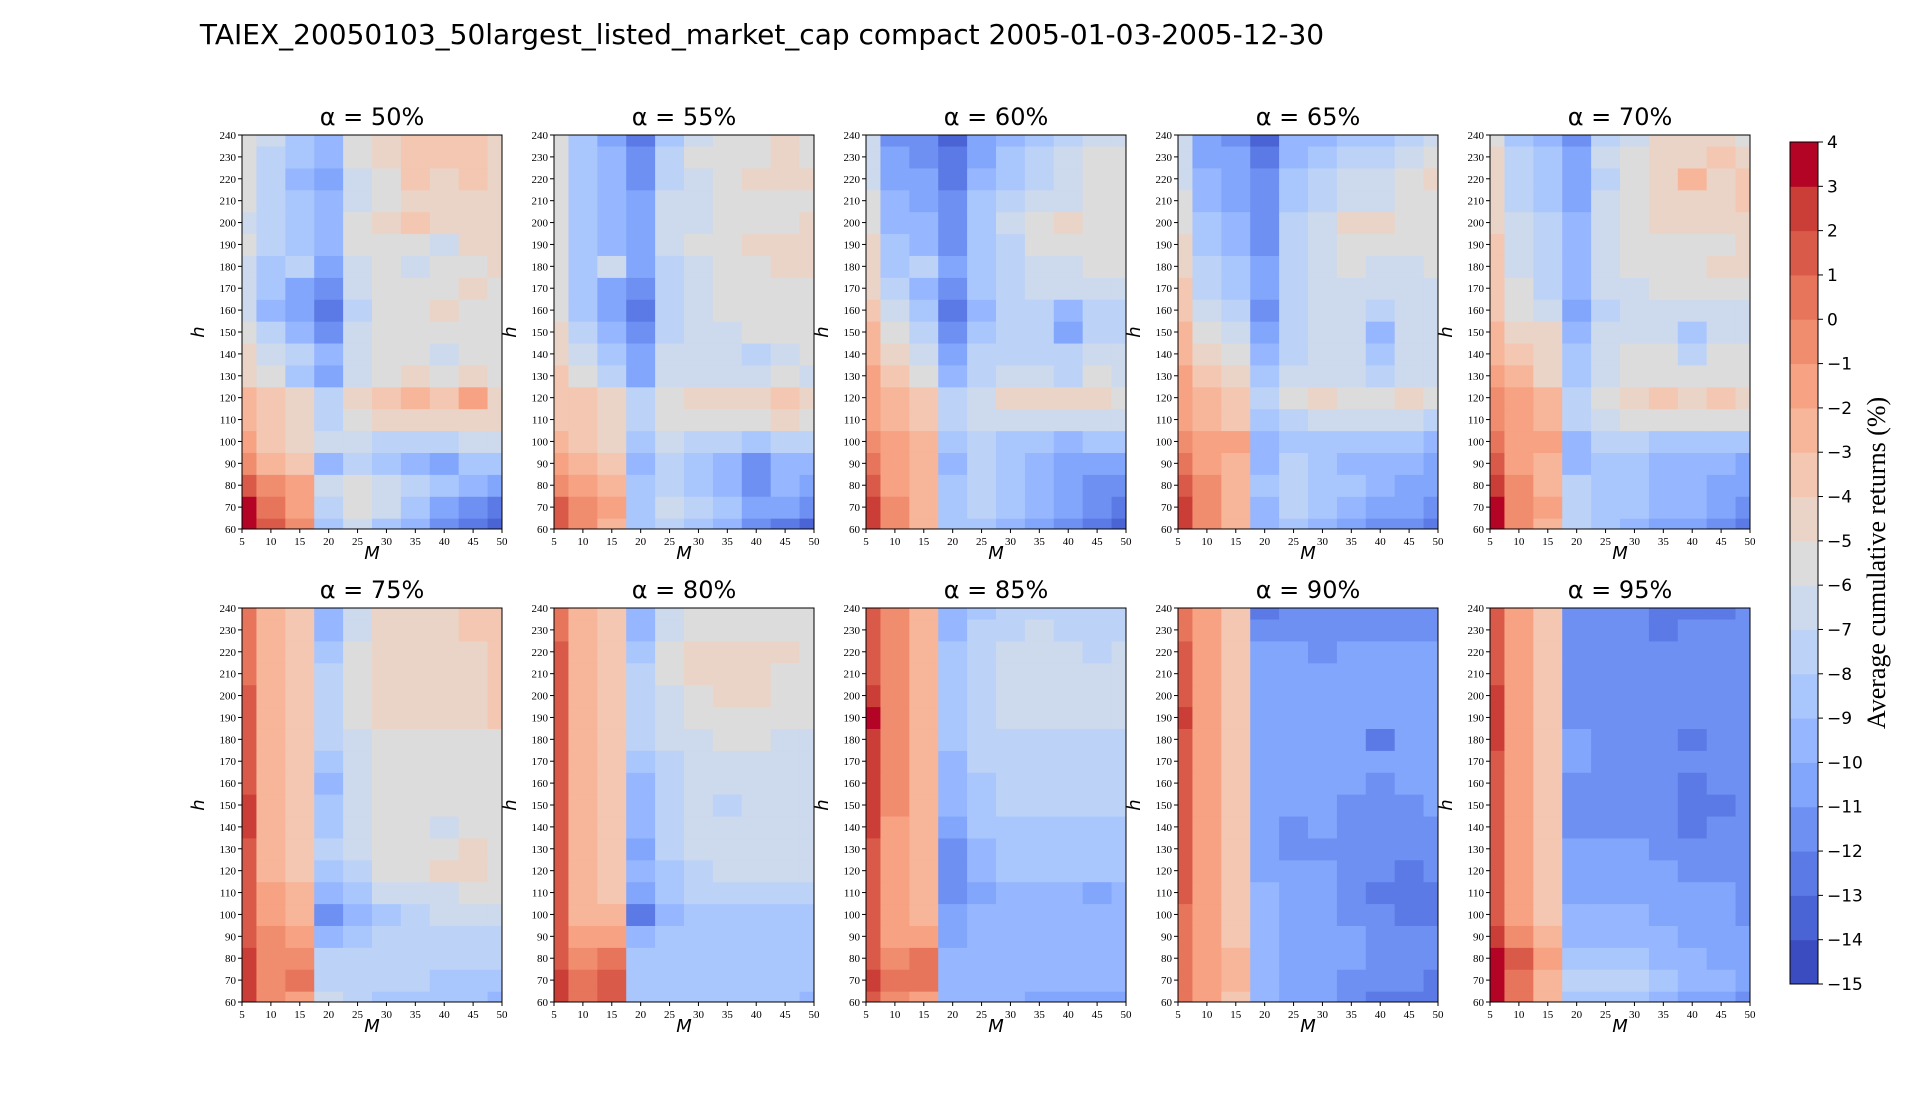 This screenshot has width=1923, height=1113. What do you see at coordinates (510, 804) in the screenshot?
I see `y-axis-label: h` at bounding box center [510, 804].